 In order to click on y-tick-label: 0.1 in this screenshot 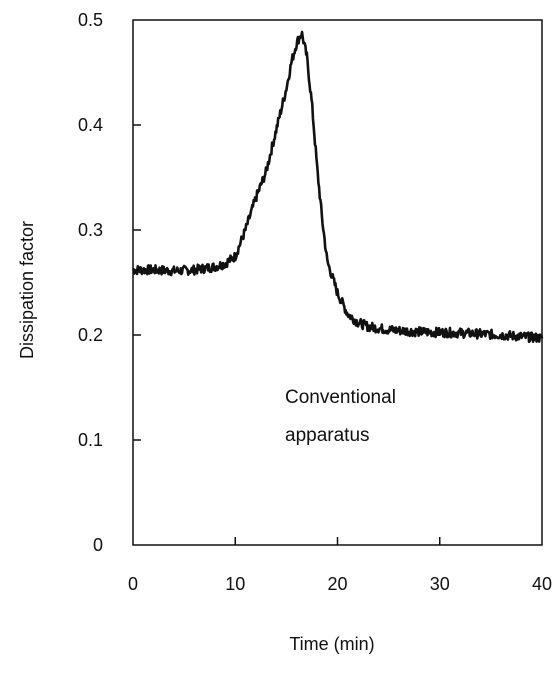, I will do `click(90, 440)`.